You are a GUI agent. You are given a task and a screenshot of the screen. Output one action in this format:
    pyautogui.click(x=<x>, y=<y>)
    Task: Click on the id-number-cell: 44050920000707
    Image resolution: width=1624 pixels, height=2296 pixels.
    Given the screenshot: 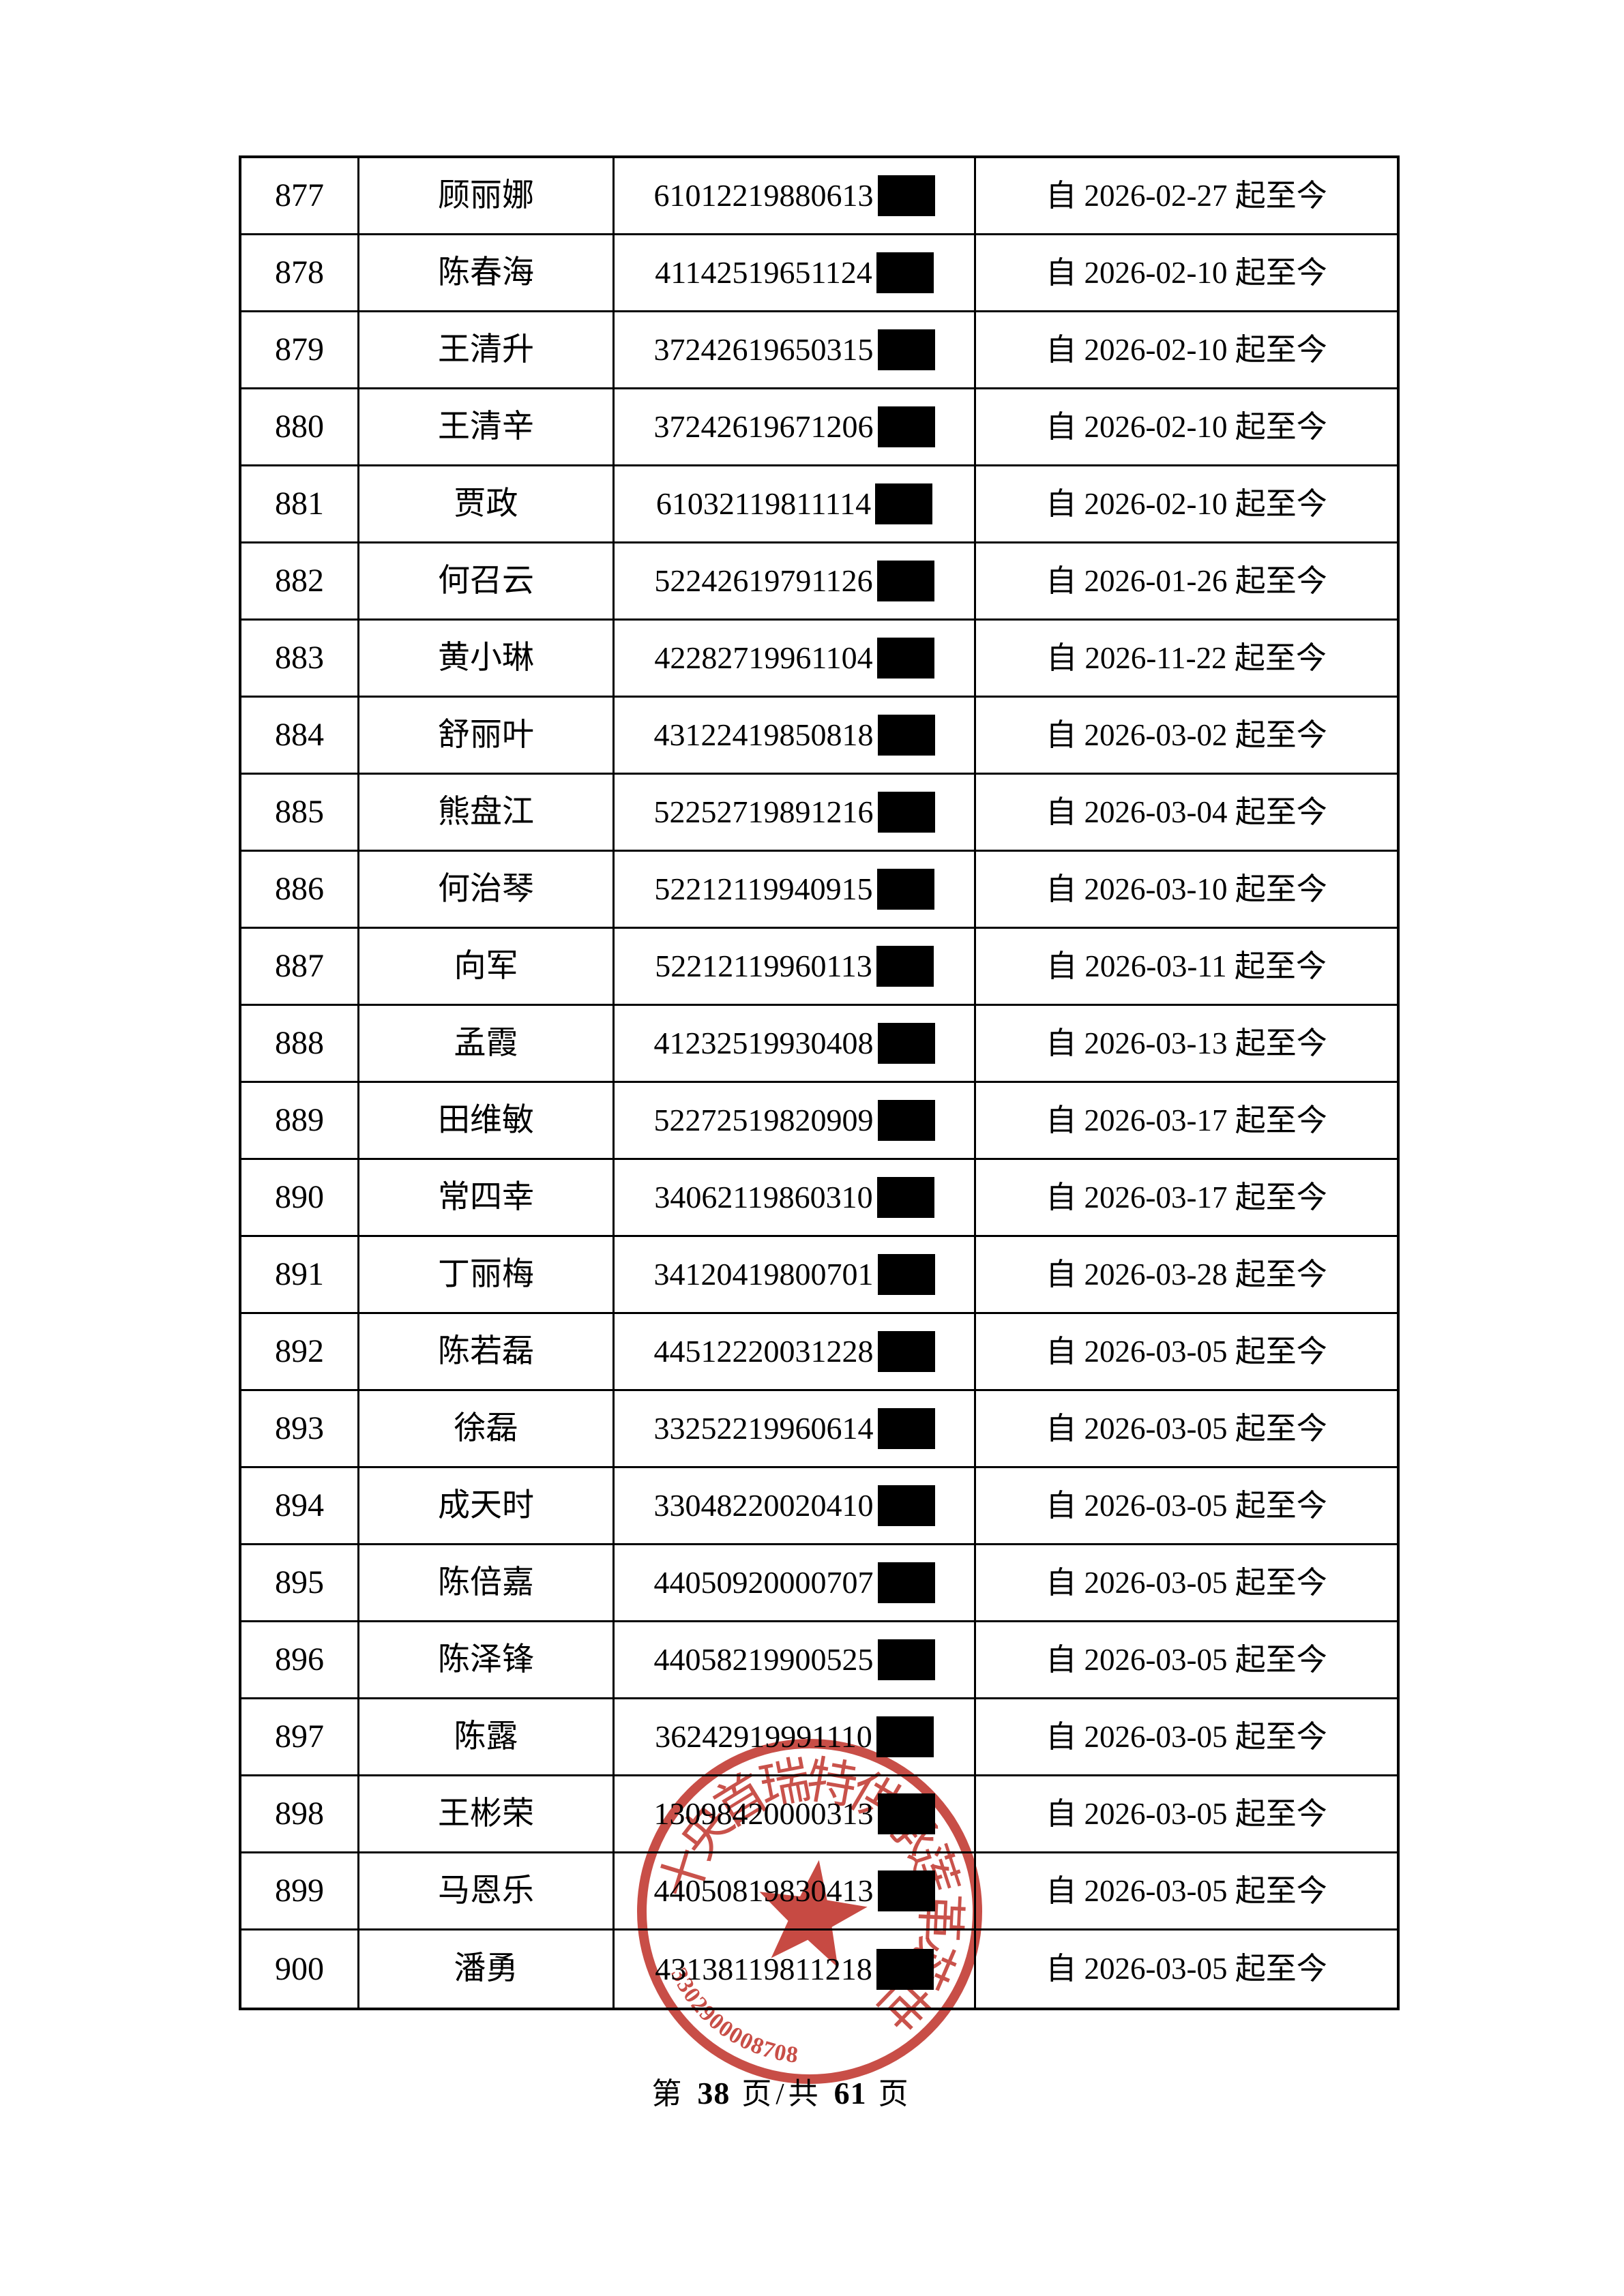 What is the action you would take?
    pyautogui.click(x=795, y=1584)
    